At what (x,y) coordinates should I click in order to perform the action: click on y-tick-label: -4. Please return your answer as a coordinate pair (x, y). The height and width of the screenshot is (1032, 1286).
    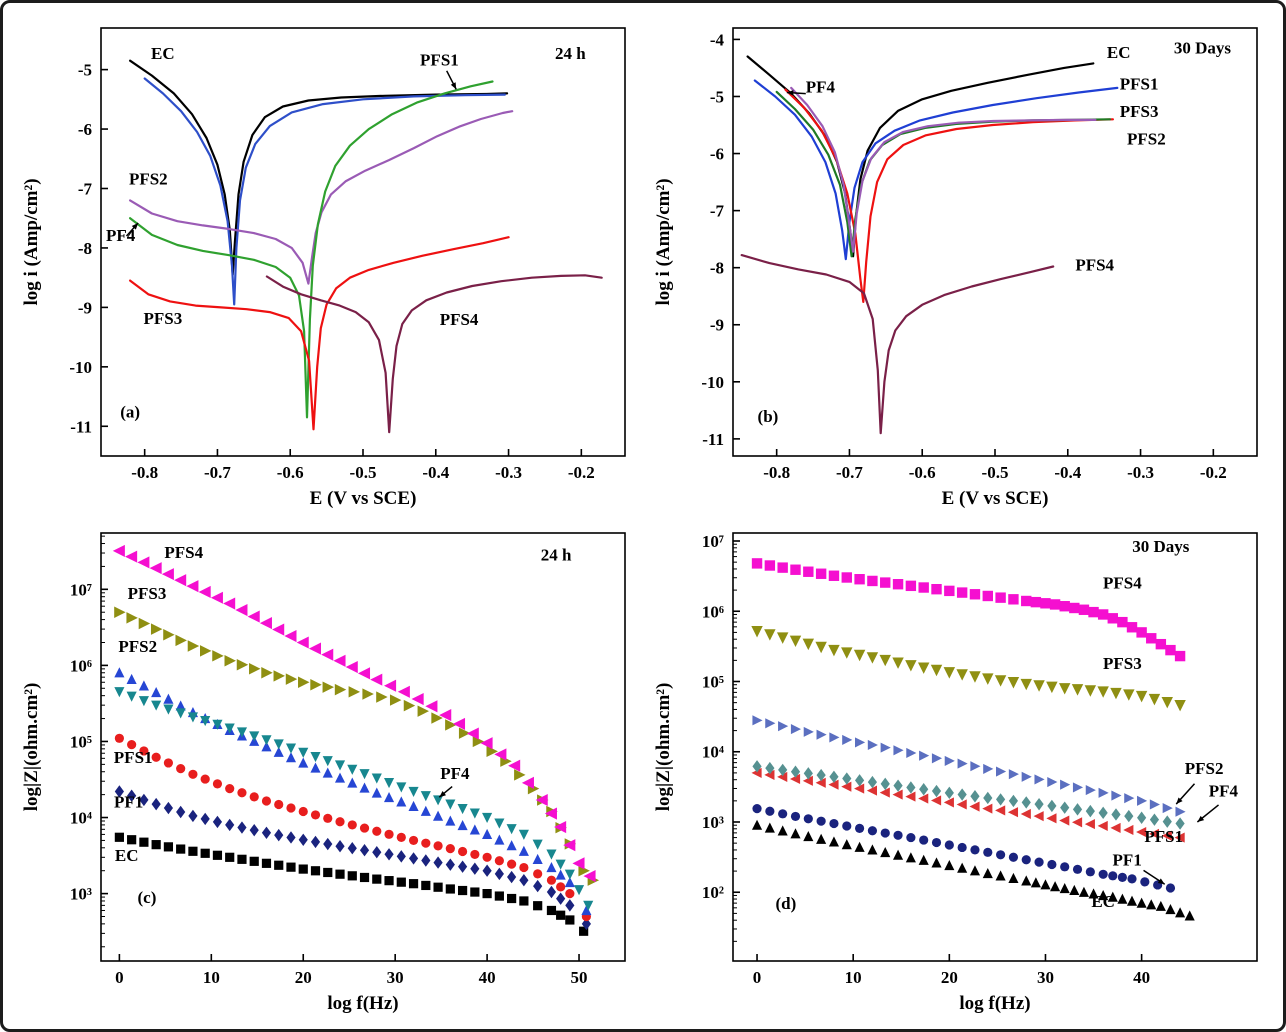
    Looking at the image, I should click on (717, 39).